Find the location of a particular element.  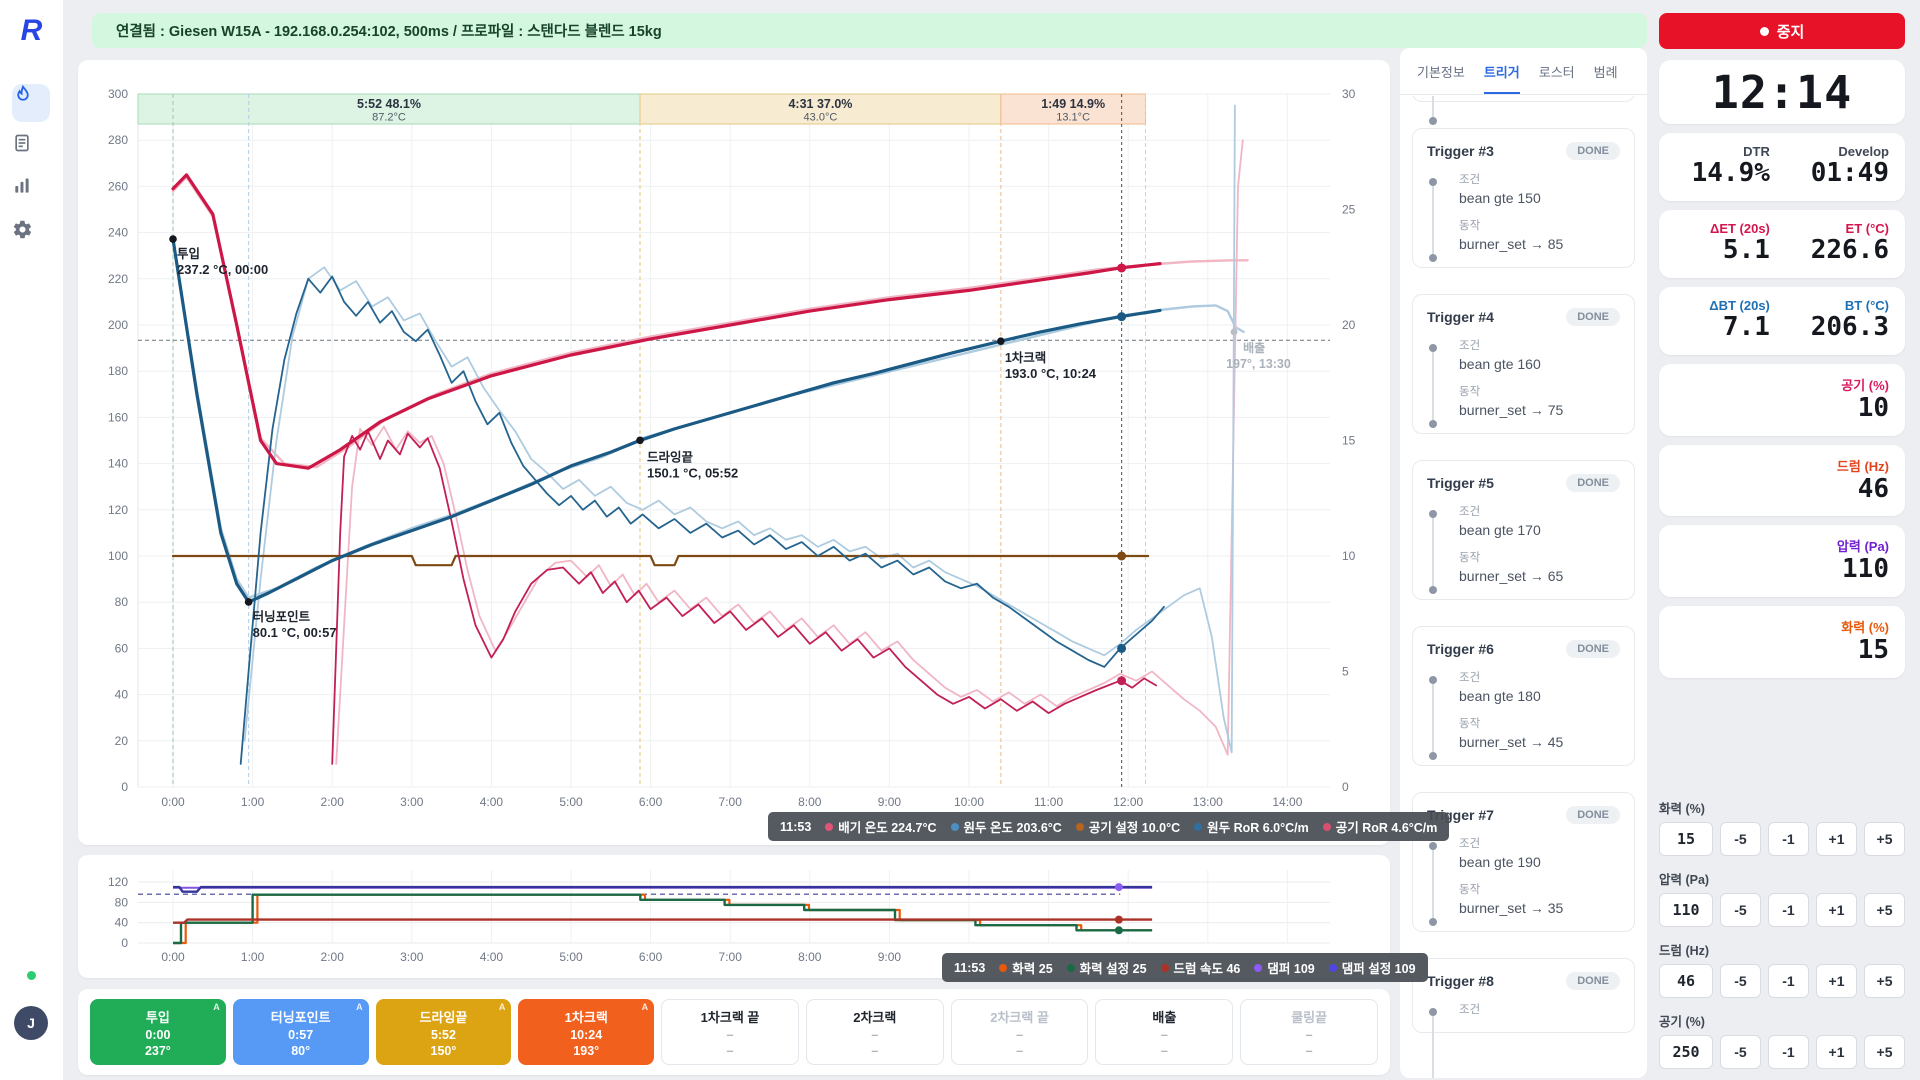

stepper-value: 110 is located at coordinates (1686, 910).